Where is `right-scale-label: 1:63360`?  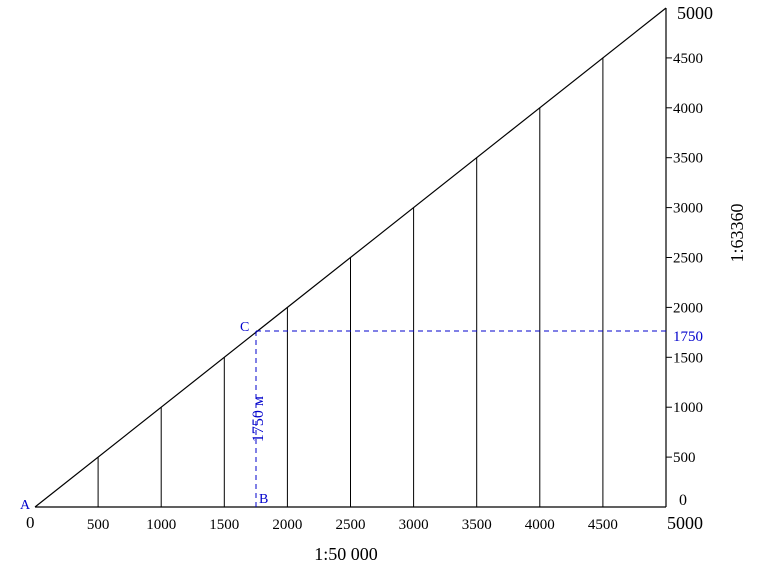
right-scale-label: 1:63360 is located at coordinates (737, 232).